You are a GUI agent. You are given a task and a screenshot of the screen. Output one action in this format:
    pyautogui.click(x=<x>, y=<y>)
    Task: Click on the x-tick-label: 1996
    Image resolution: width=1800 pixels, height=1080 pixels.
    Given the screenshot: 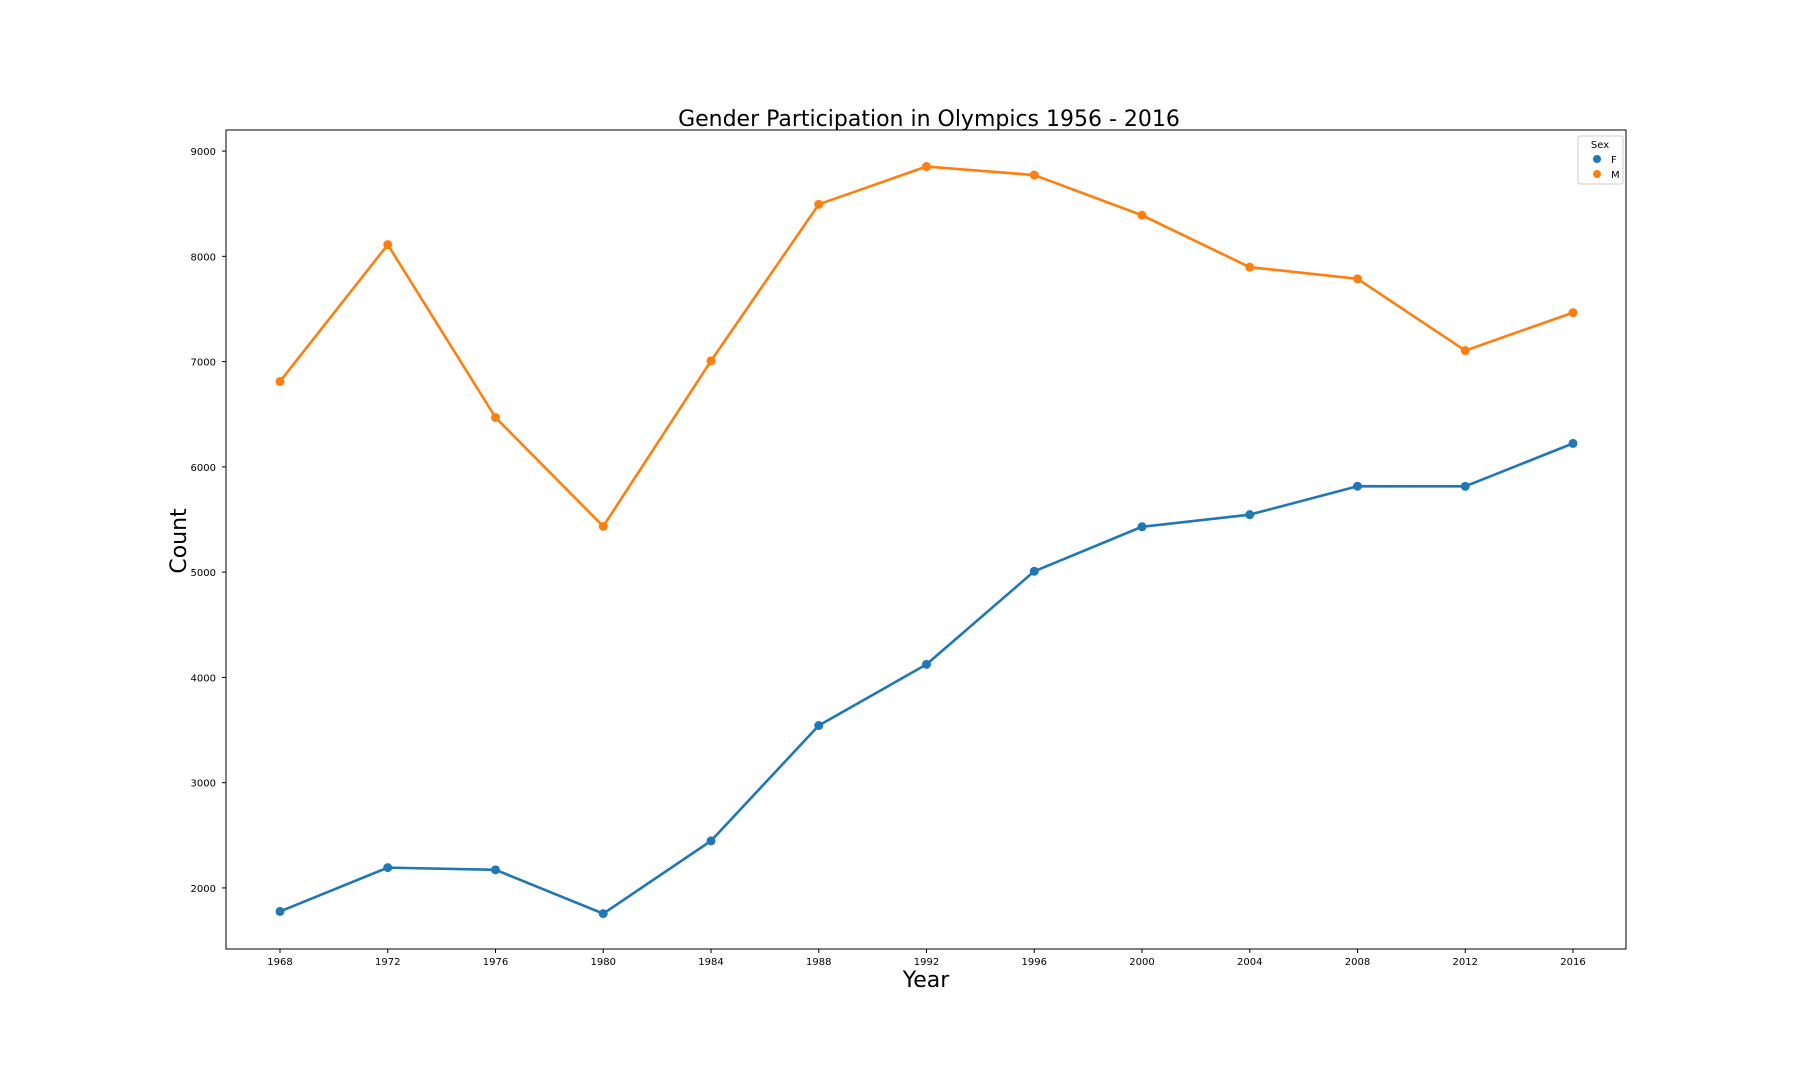 What is the action you would take?
    pyautogui.click(x=1034, y=962)
    